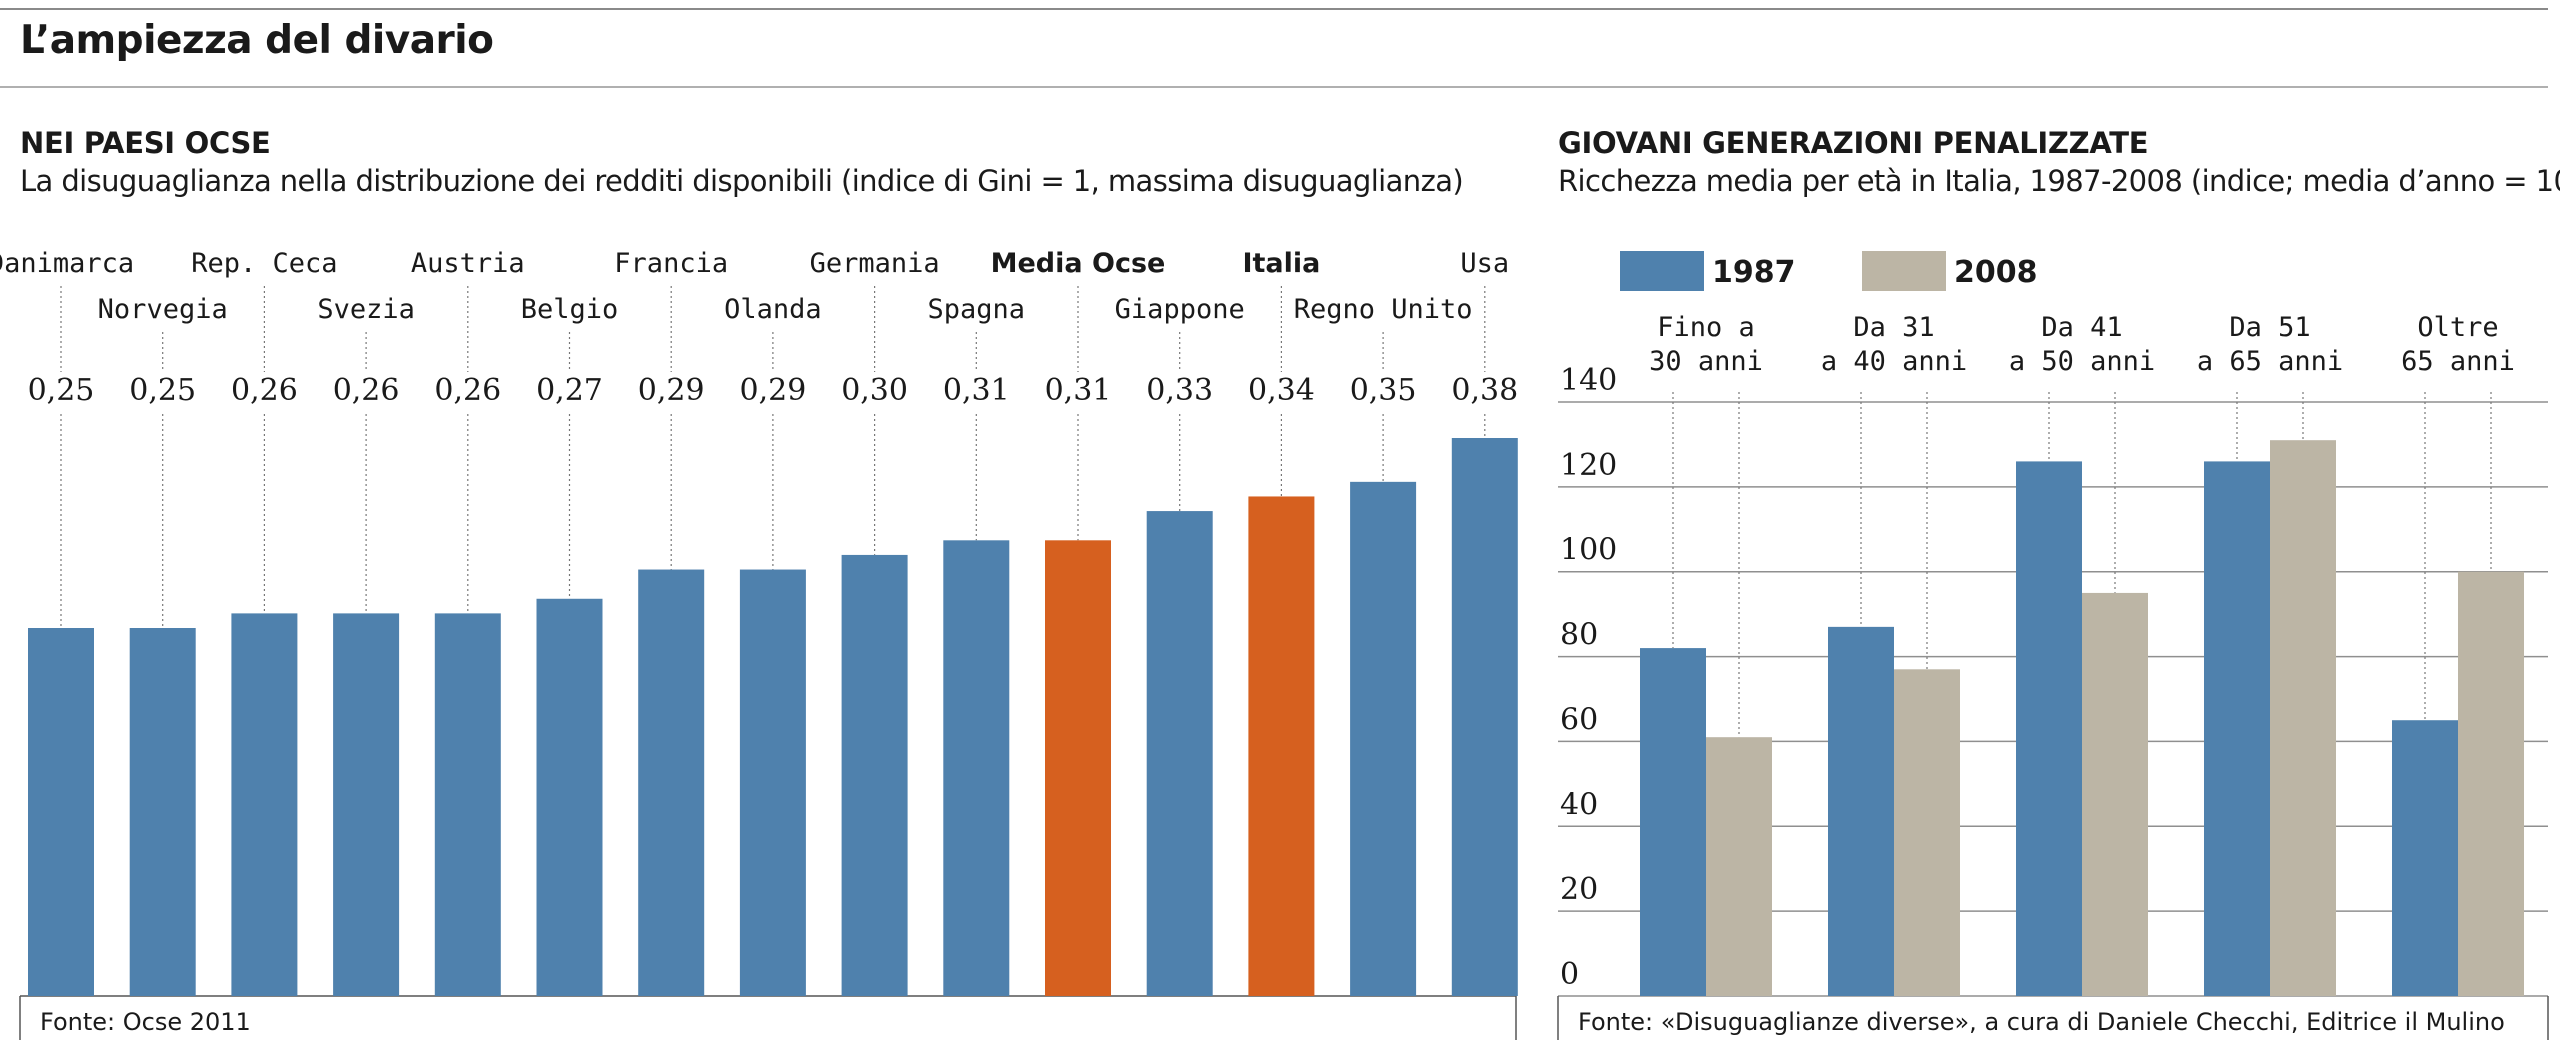 The width and height of the screenshot is (2560, 1060). What do you see at coordinates (1179, 390) in the screenshot?
I see `value-label: 0,33` at bounding box center [1179, 390].